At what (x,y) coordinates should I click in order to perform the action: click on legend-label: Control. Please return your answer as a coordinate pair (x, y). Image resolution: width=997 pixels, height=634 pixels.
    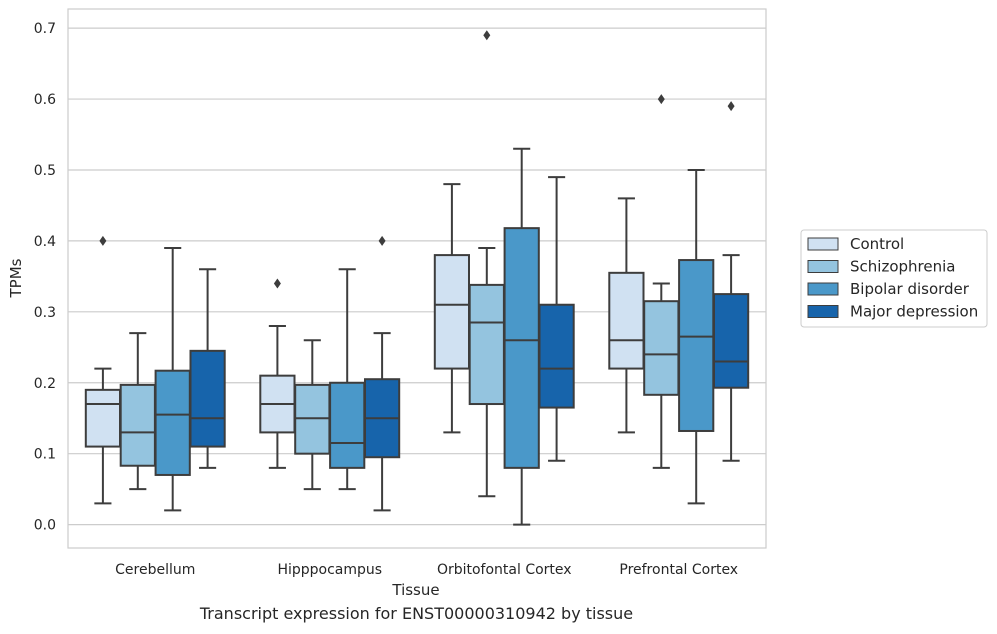
    Looking at the image, I should click on (877, 244).